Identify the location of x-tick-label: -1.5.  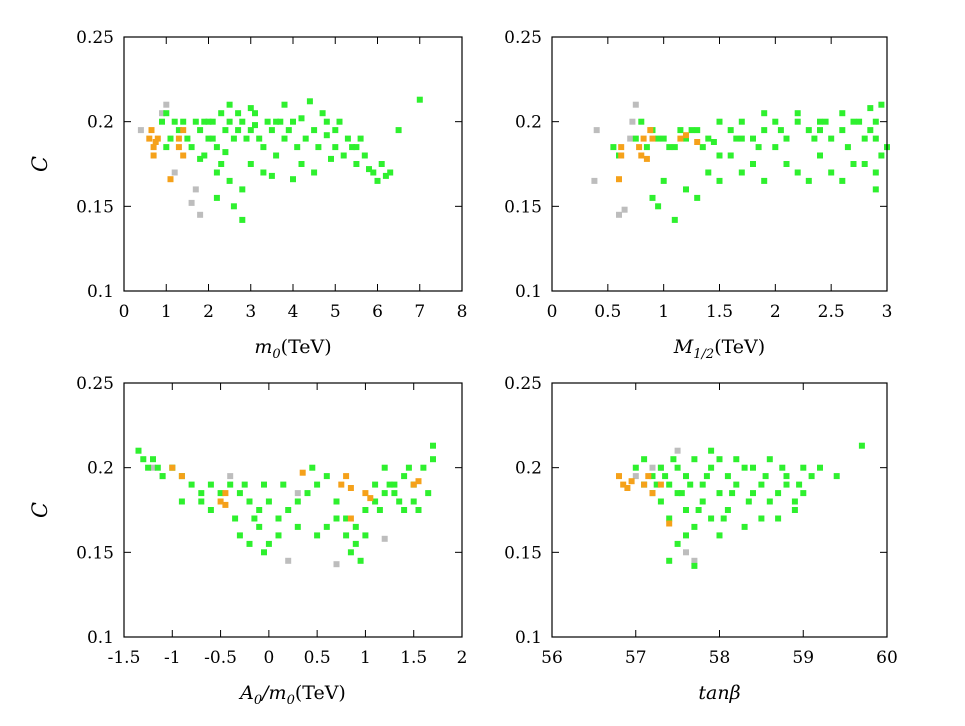
(124, 658).